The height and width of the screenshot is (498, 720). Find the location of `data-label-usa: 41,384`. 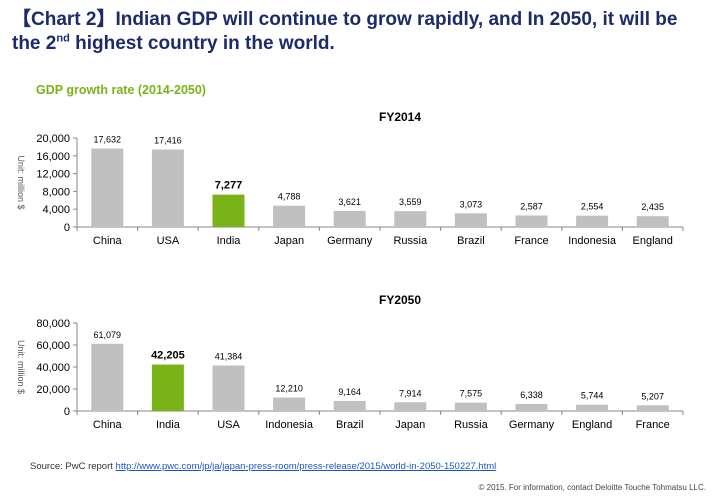

data-label-usa: 41,384 is located at coordinates (229, 356).